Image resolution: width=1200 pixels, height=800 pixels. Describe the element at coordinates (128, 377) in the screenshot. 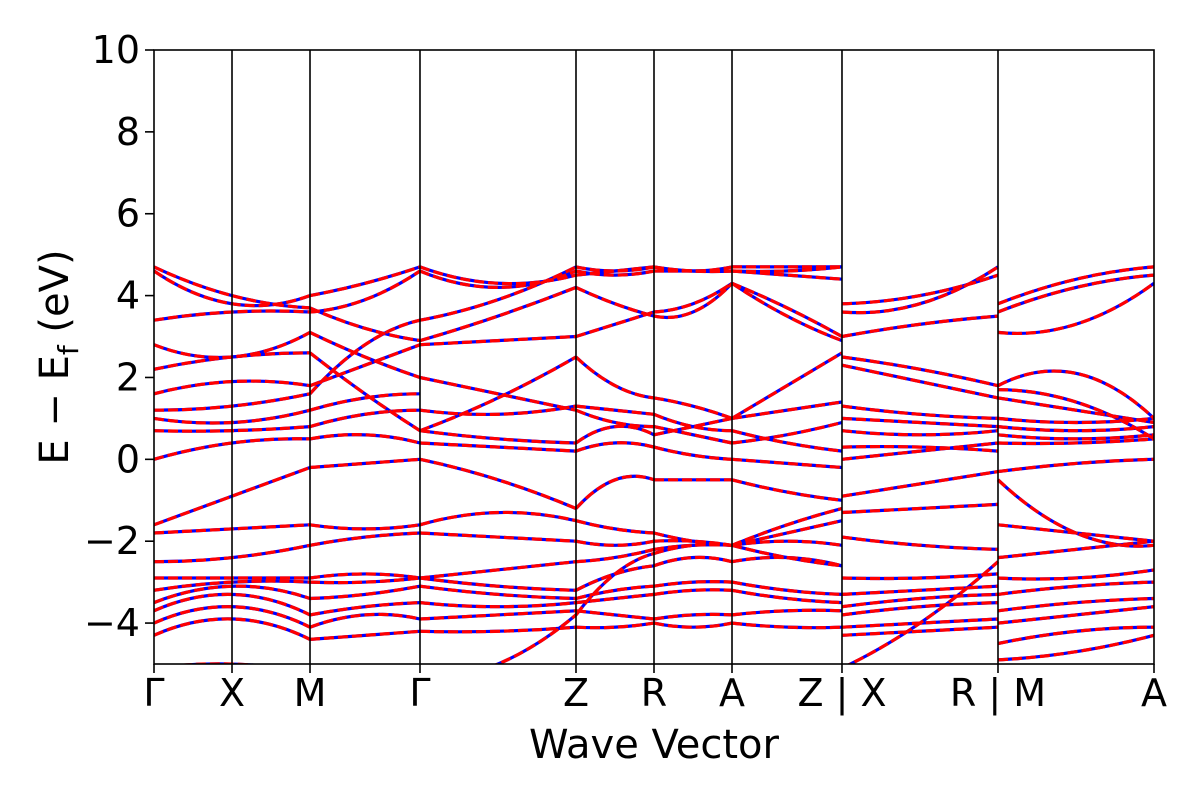

I see `y-tick-label: 2` at that location.